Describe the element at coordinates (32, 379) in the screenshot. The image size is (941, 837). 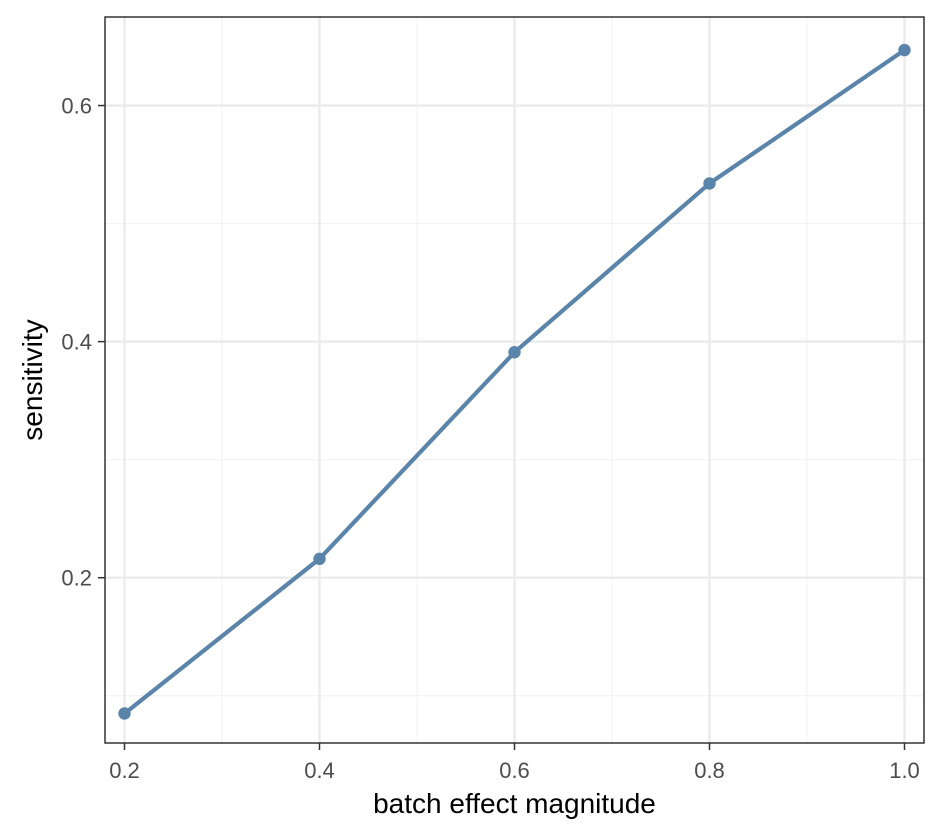
I see `y-axis-title: sensitivity` at that location.